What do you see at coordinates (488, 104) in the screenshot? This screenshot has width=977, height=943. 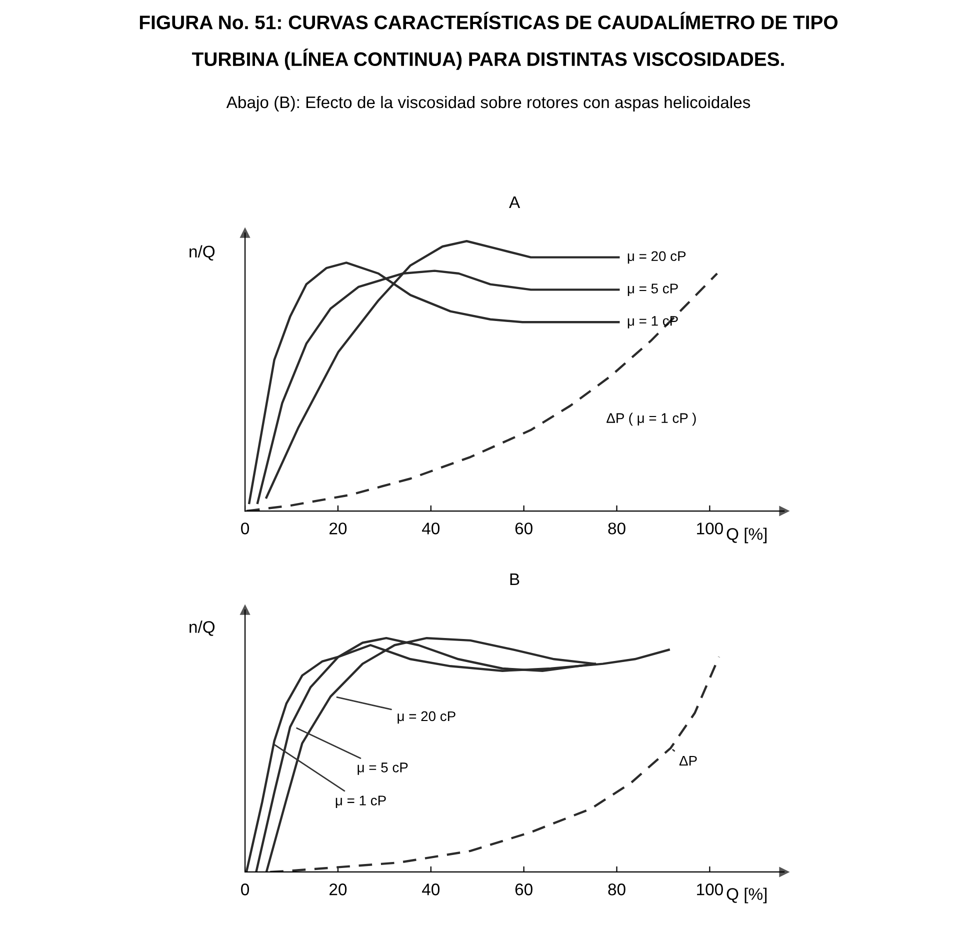 I see `text: Abajo (B): Efecto de la viscosidad sobre rotores con aspas helicoidales` at bounding box center [488, 104].